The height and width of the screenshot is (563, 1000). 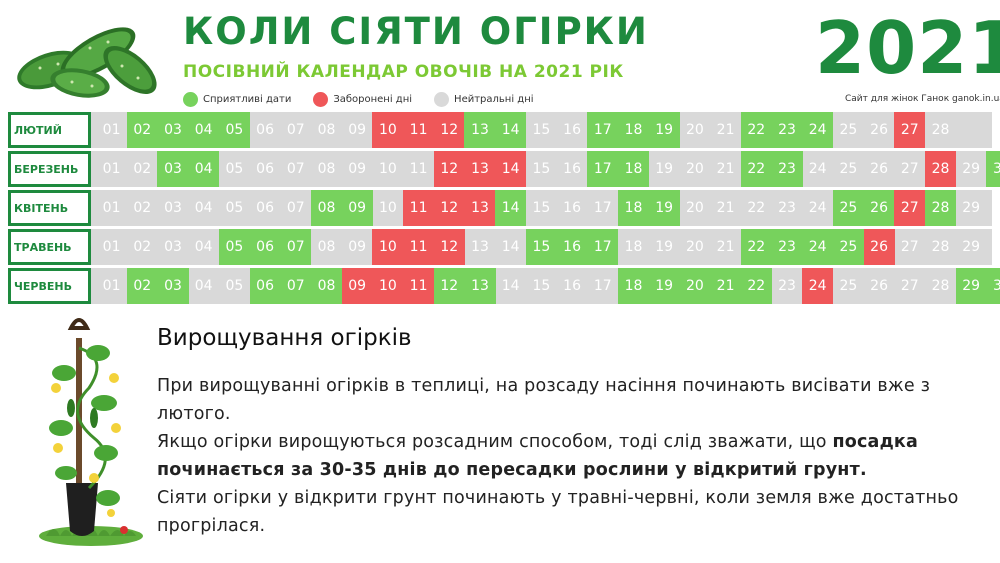 I want to click on legend-dot-favorable, so click(x=190, y=99).